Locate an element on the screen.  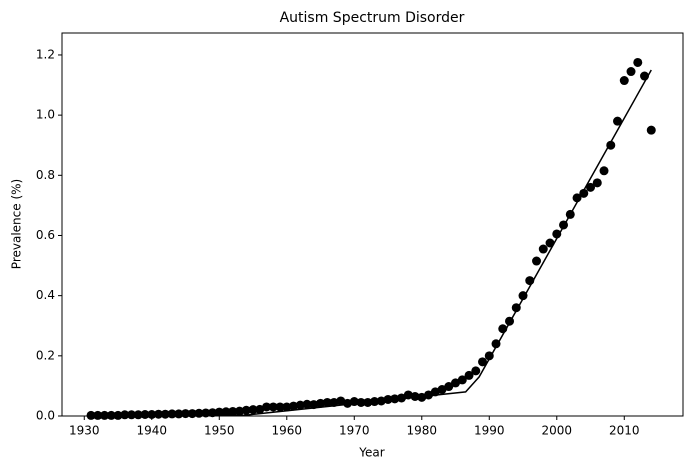
y-tick-label: 0.8 is located at coordinates (45, 175).